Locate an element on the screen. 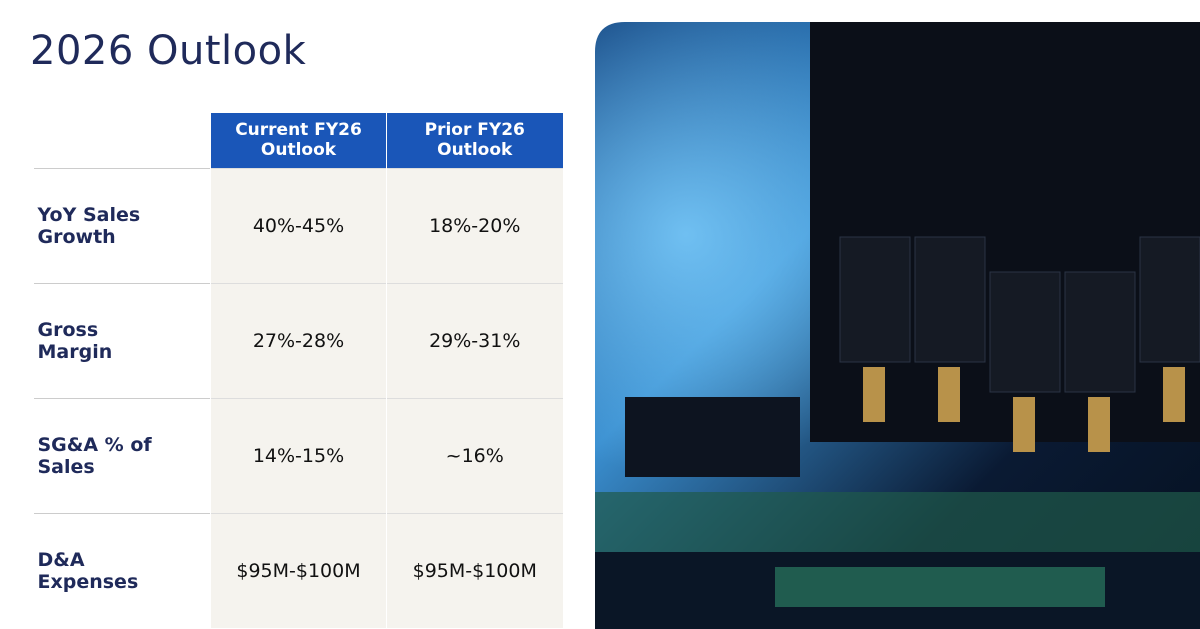  cell-value: 14%-15% is located at coordinates (298, 455).